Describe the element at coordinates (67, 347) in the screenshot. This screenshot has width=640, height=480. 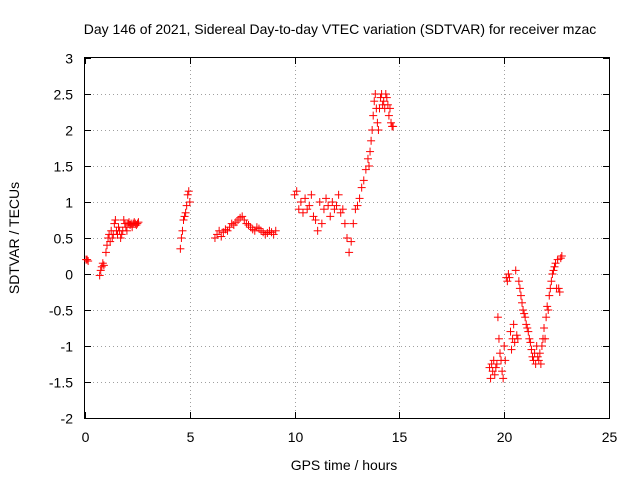
I see `y-tick-label: -1` at that location.